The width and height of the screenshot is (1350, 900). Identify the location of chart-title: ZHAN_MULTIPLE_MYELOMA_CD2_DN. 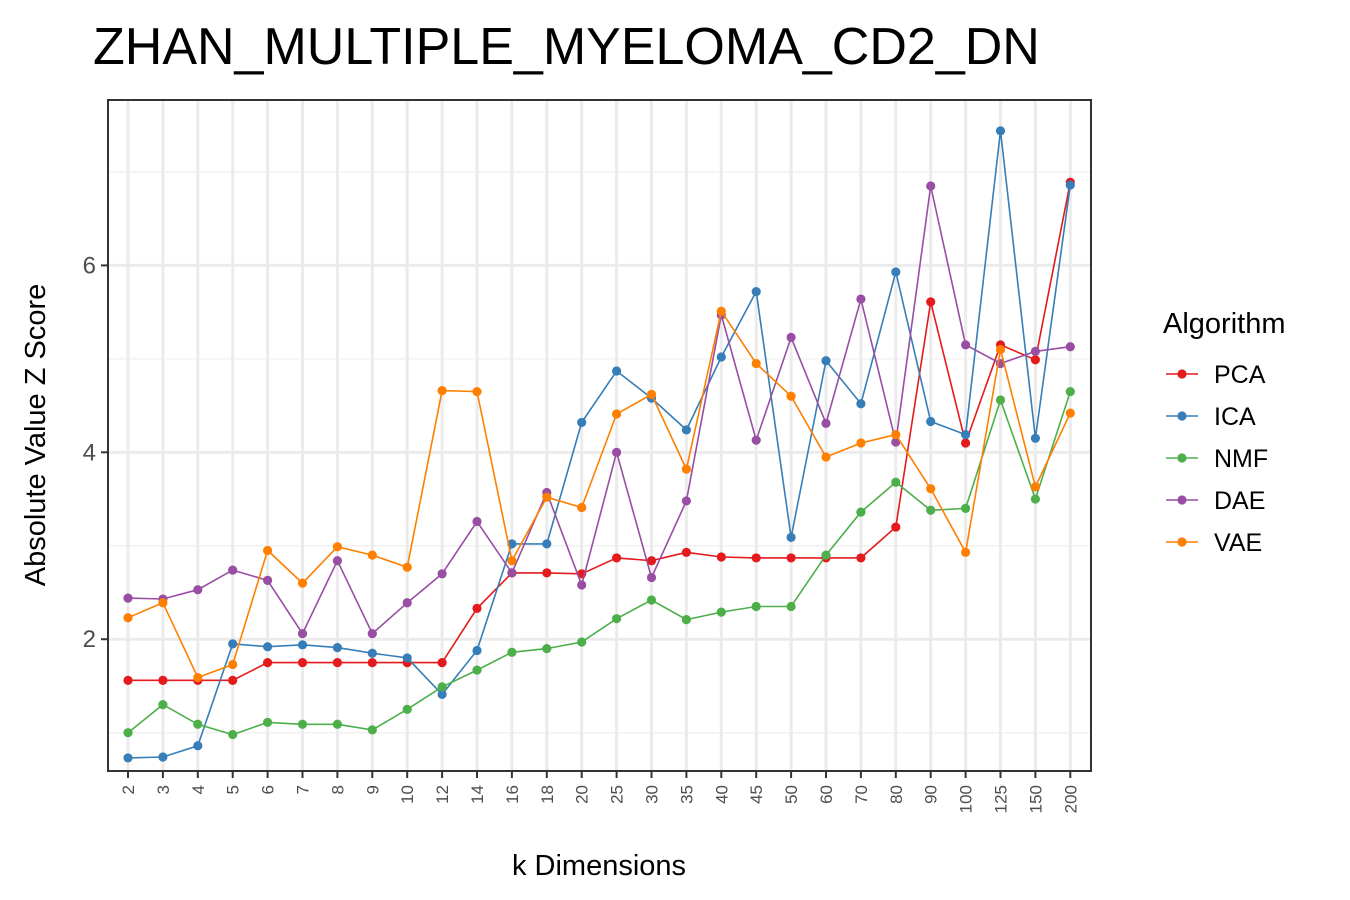
(566, 47).